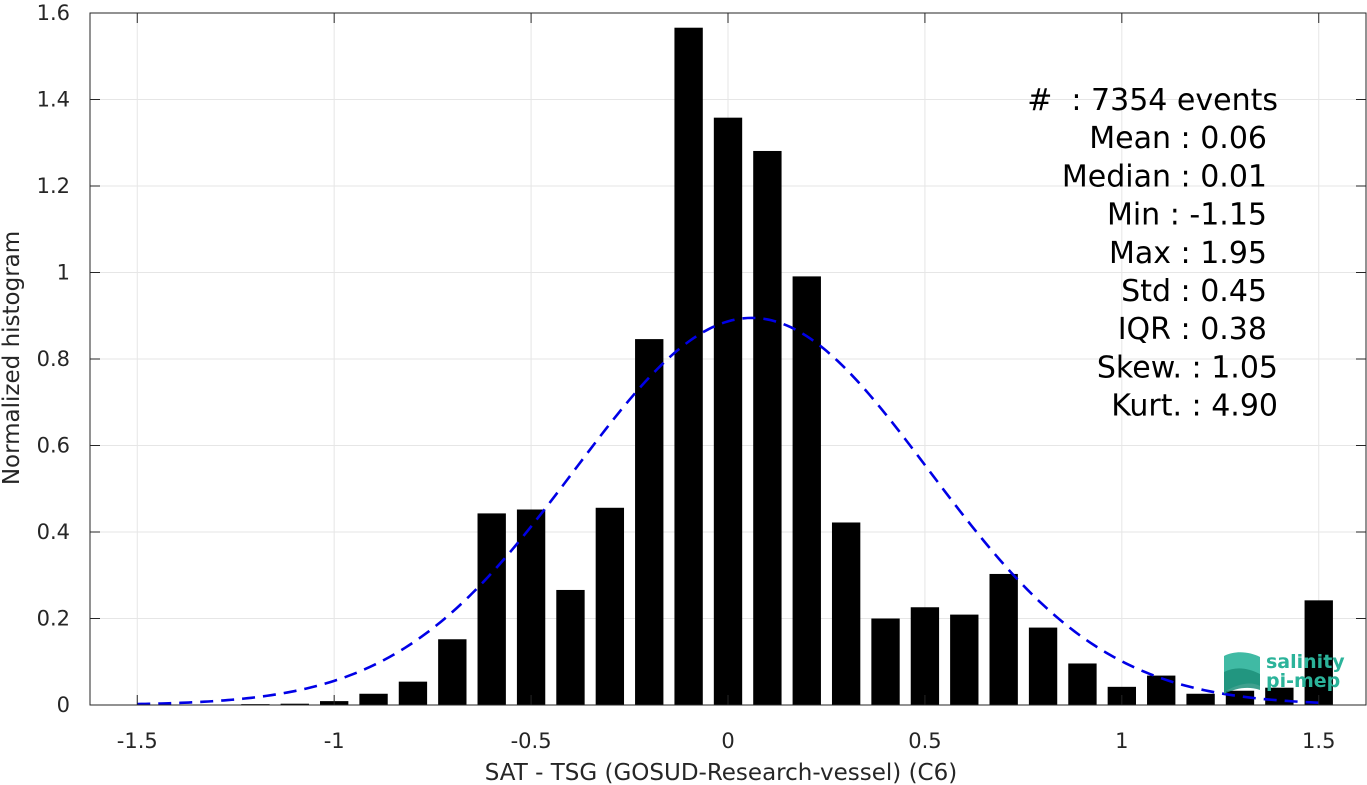 This screenshot has width=1367, height=785. Describe the element at coordinates (1187, 215) in the screenshot. I see `stats-line: Min : -1.15` at that location.